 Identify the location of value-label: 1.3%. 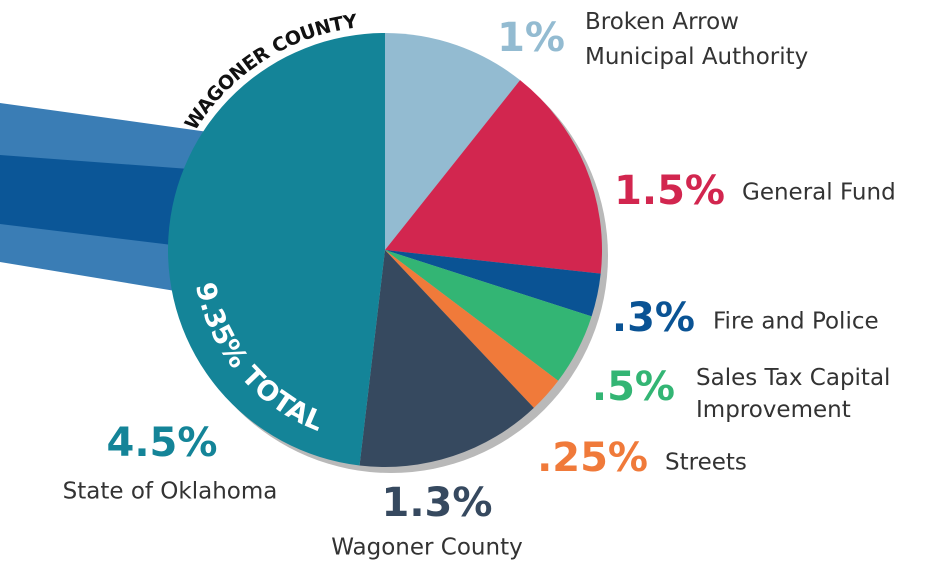
(437, 503).